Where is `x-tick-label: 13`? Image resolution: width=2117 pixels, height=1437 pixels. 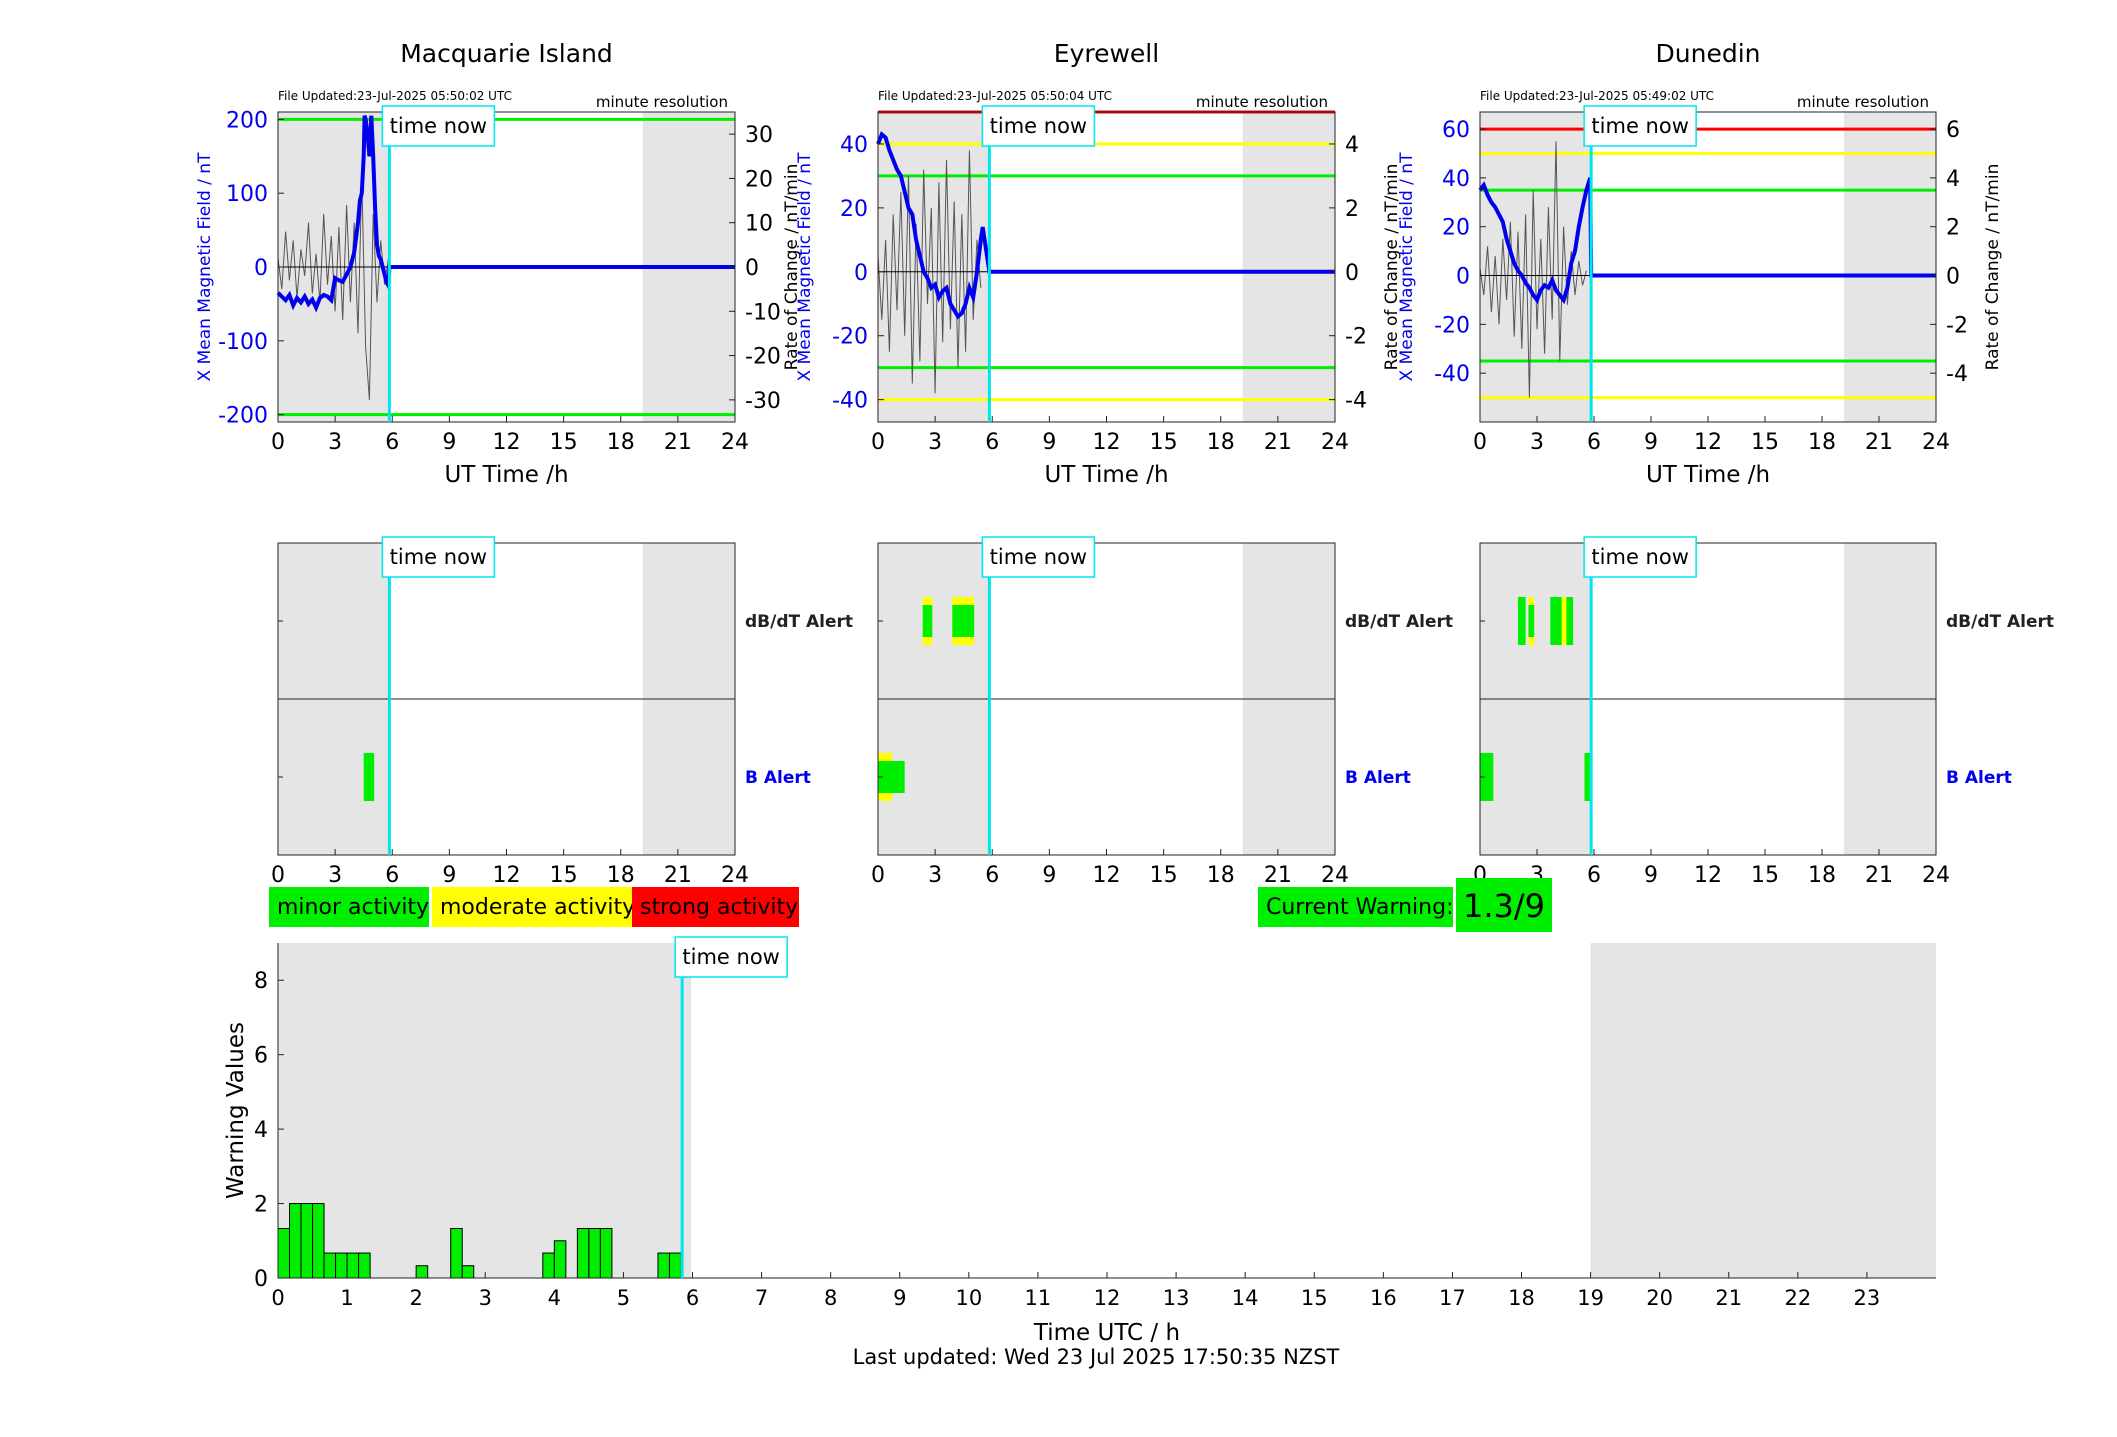 x-tick-label: 13 is located at coordinates (1176, 1298).